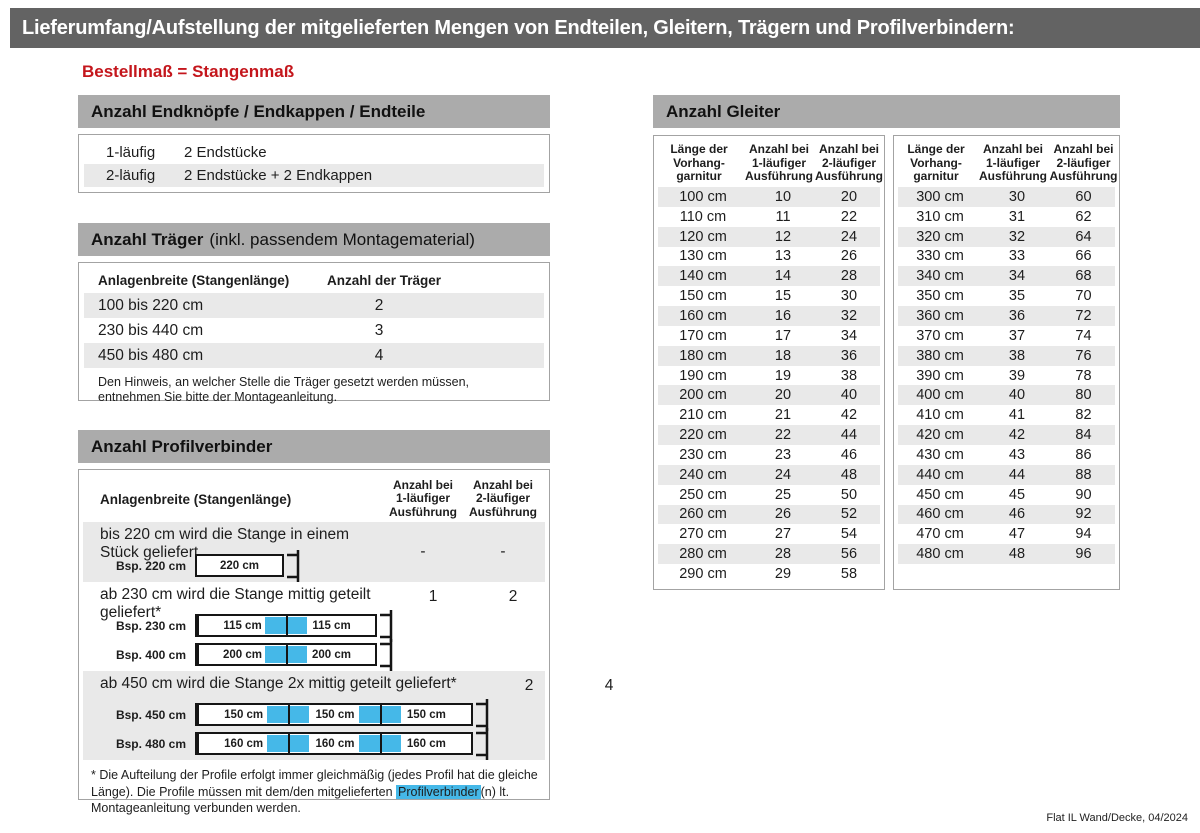 The width and height of the screenshot is (1200, 833). What do you see at coordinates (1017, 494) in the screenshot?
I see `gleiter-count-1-laeufig: 45` at bounding box center [1017, 494].